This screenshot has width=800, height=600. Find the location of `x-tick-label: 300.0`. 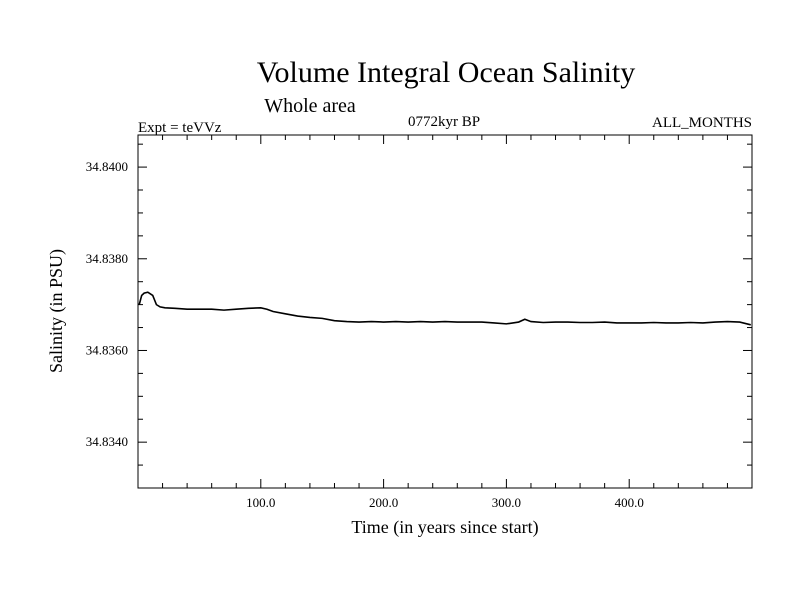

x-tick-label: 300.0 is located at coordinates (506, 502).